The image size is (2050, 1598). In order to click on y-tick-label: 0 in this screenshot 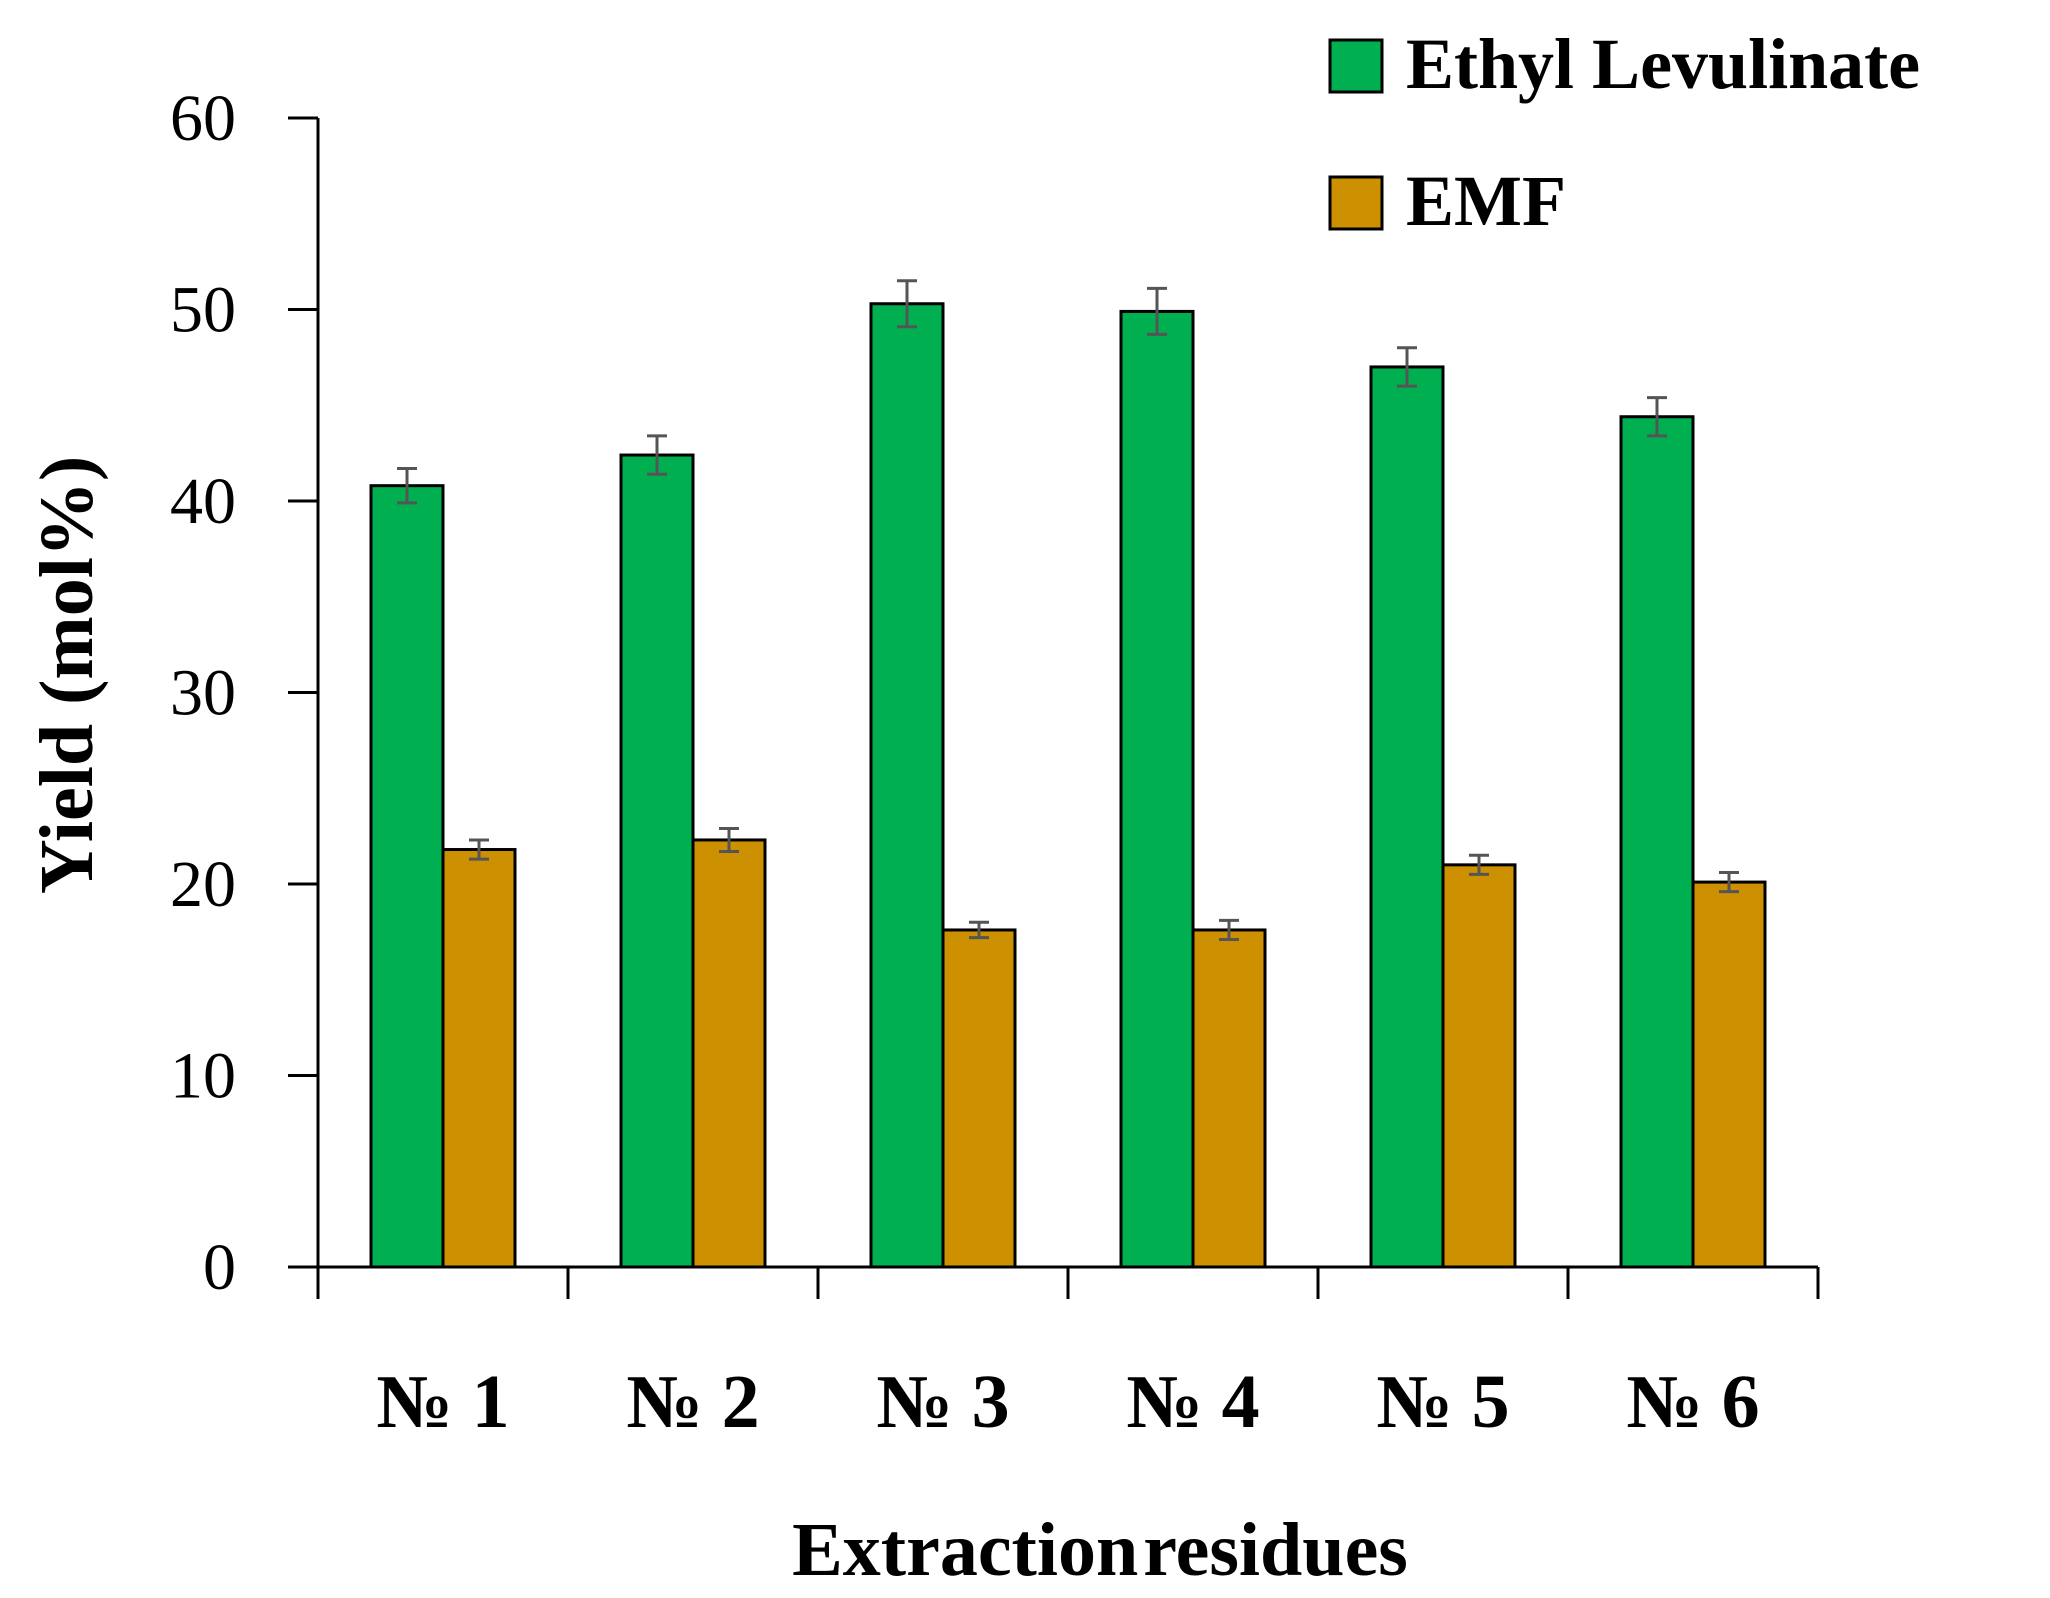, I will do `click(219, 1267)`.